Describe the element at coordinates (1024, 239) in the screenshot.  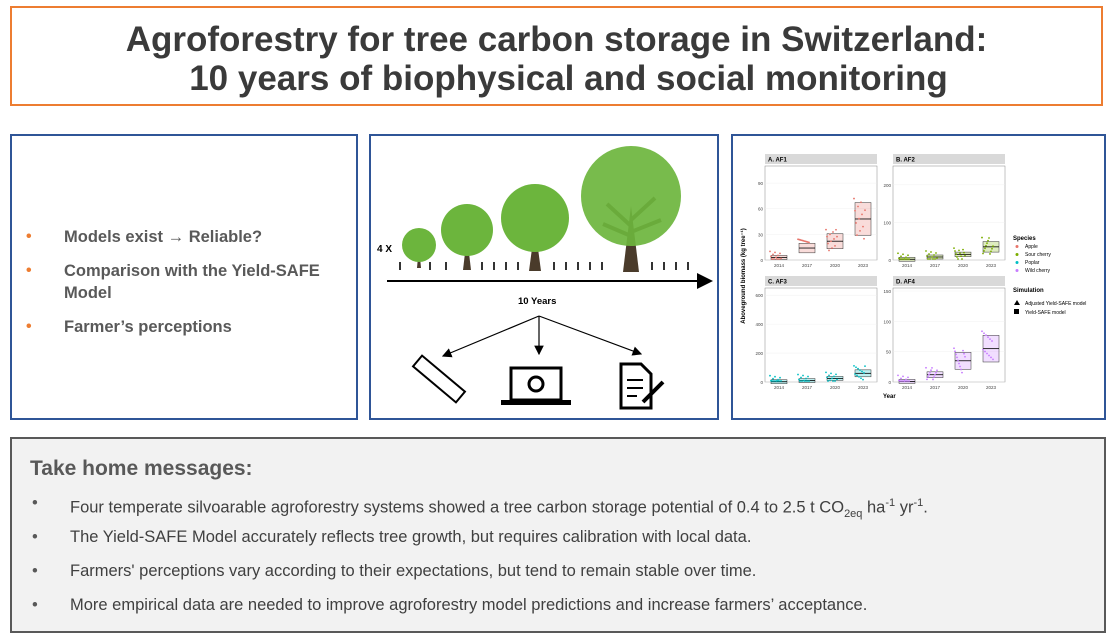
I see `legend-title-species: Species` at that location.